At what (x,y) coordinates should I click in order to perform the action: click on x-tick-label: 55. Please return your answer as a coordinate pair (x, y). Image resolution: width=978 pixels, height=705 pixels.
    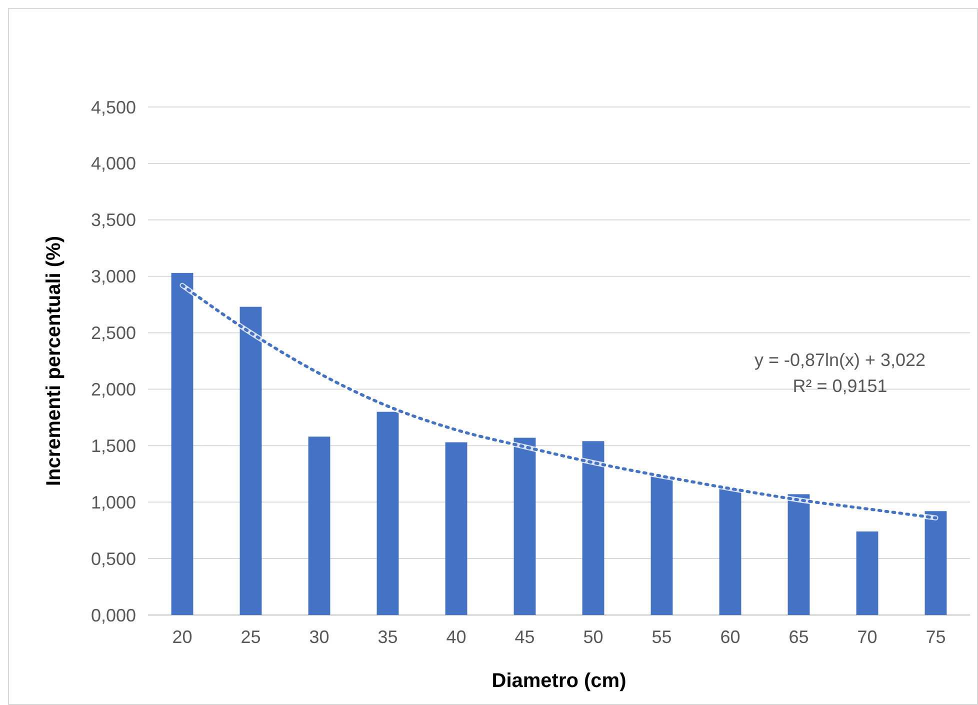
    Looking at the image, I should click on (662, 637).